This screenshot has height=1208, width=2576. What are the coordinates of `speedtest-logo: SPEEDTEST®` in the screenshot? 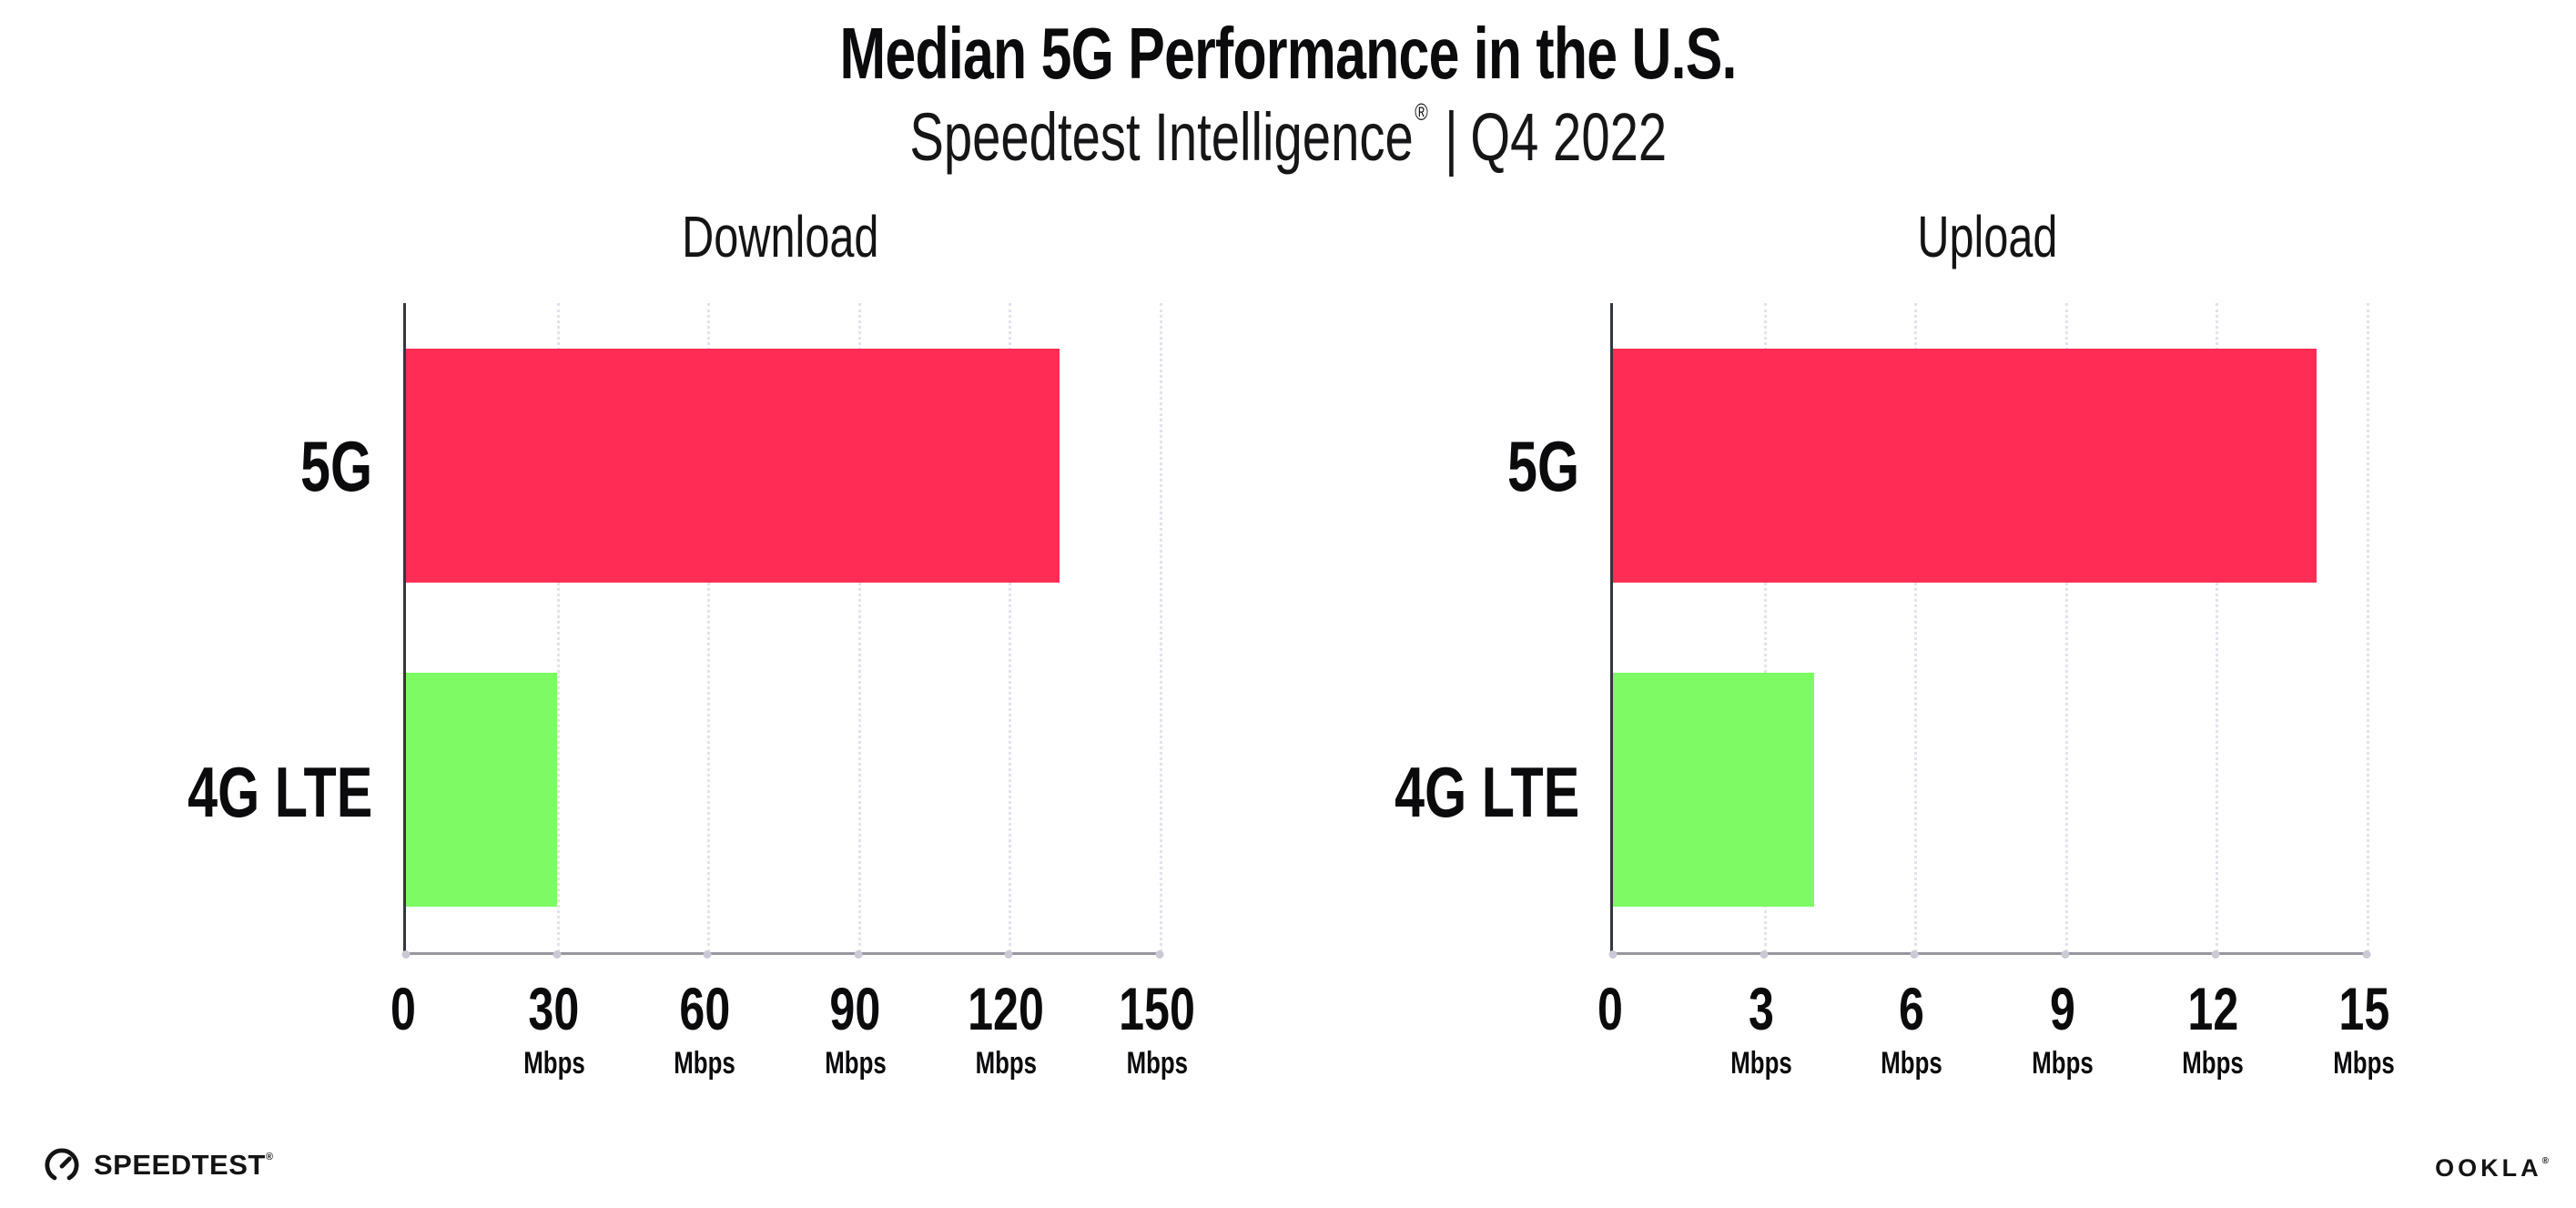 It's located at (157, 1165).